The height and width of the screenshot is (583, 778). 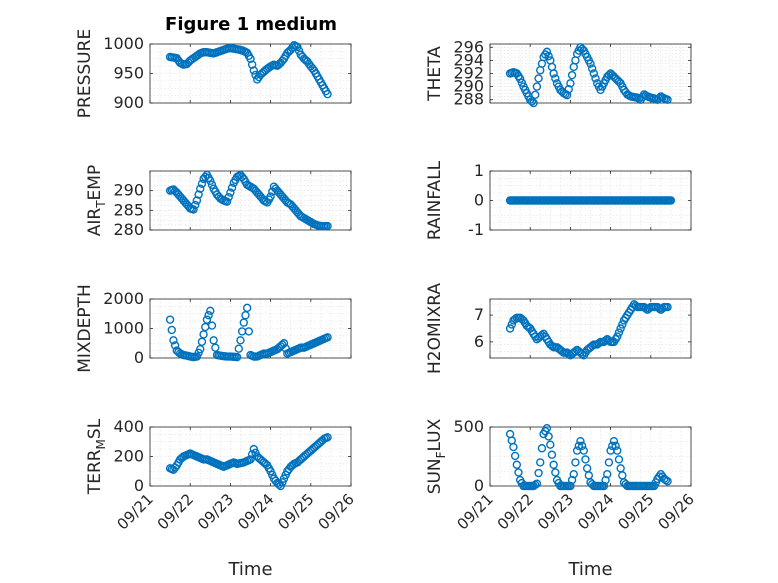 What do you see at coordinates (468, 73) in the screenshot?
I see `y-tick-label: 292` at bounding box center [468, 73].